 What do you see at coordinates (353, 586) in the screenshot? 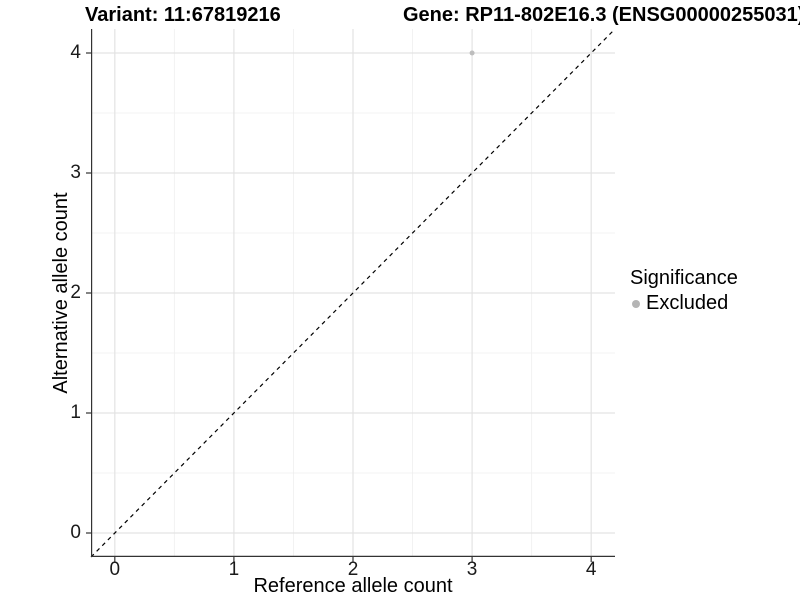
I see `x-axis-label: Reference allele count` at bounding box center [353, 586].